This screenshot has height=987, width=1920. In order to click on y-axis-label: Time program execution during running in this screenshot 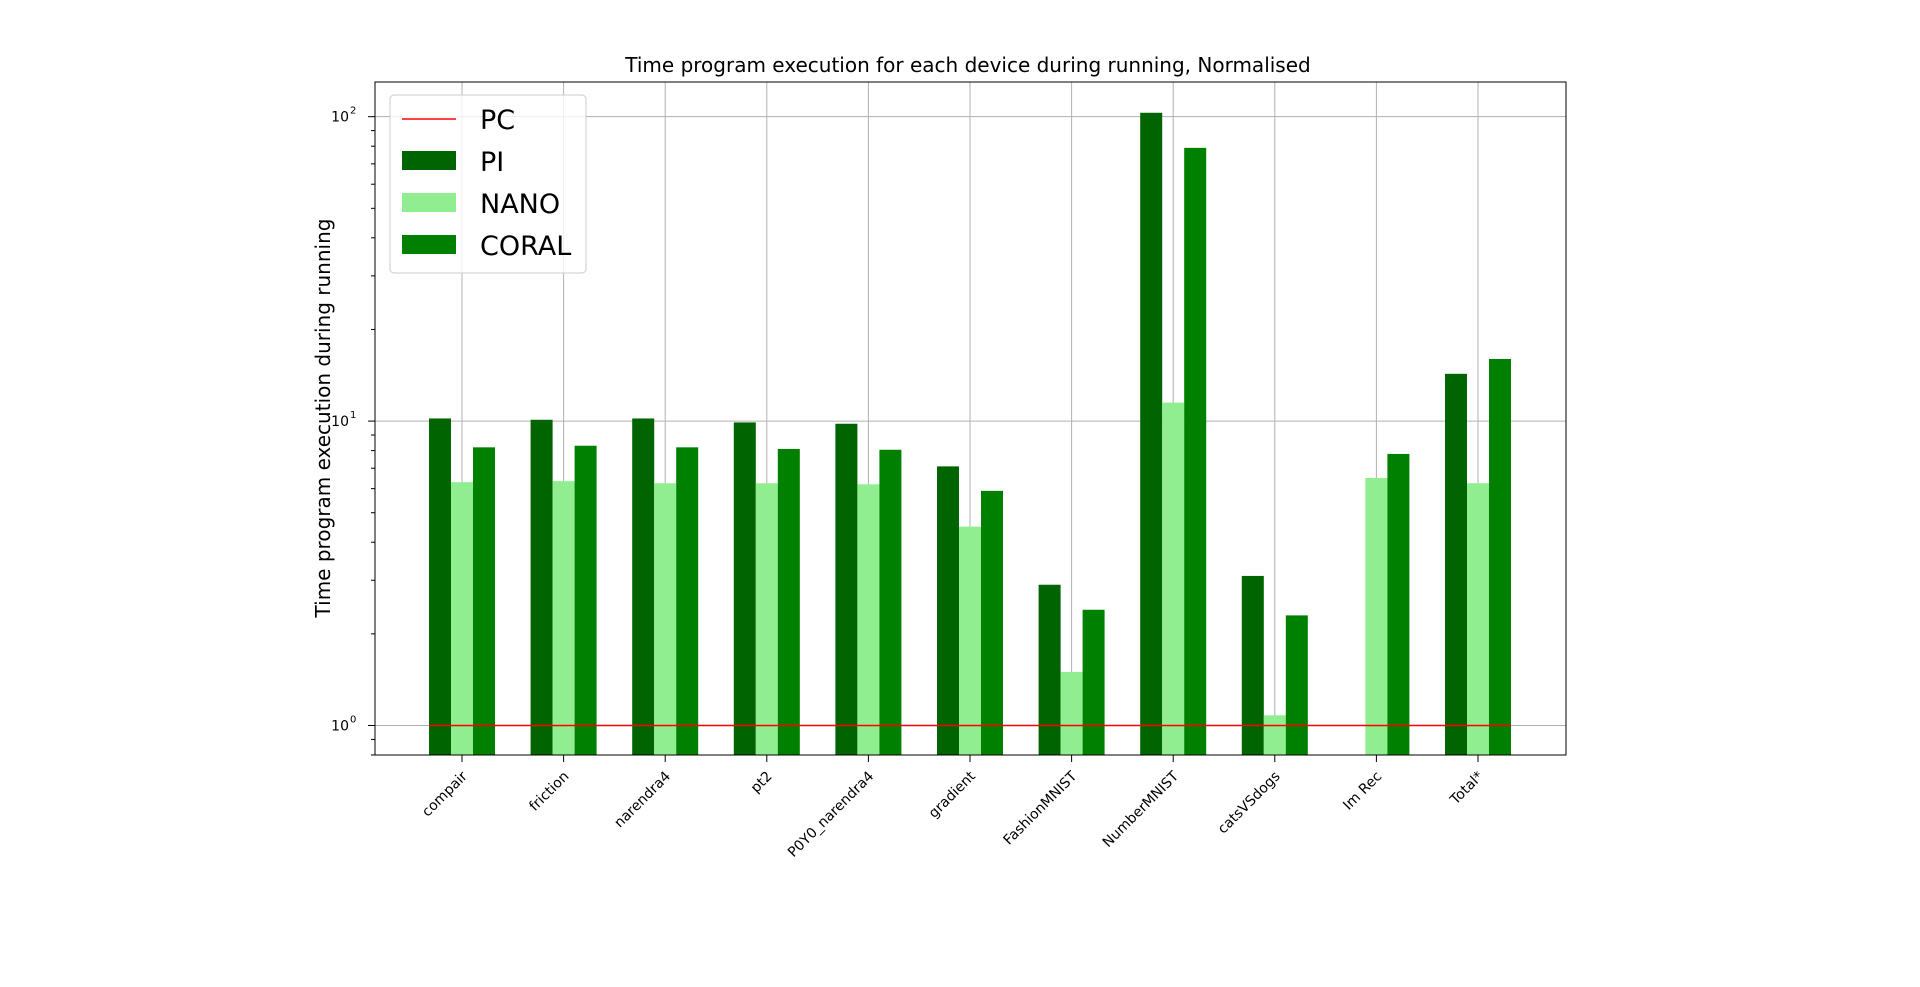, I will do `click(323, 419)`.